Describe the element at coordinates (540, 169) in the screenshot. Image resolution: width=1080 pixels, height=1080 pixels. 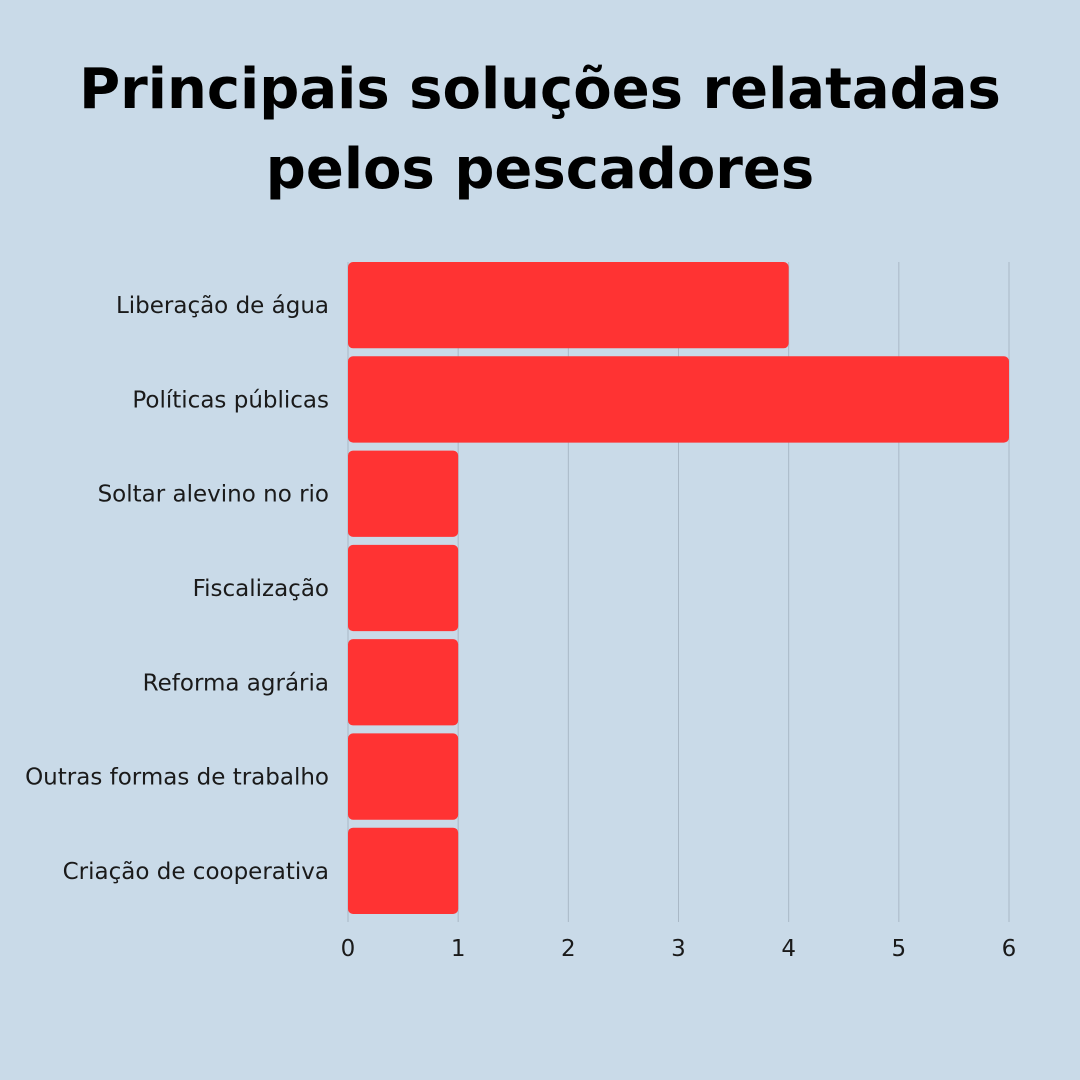
I see `chart-title-line-2: pelos pescadores` at that location.